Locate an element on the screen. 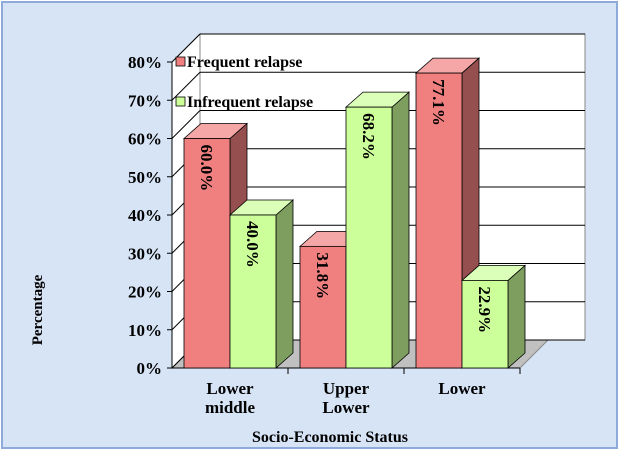 The image size is (619, 450). value-label: 22.9% is located at coordinates (484, 309).